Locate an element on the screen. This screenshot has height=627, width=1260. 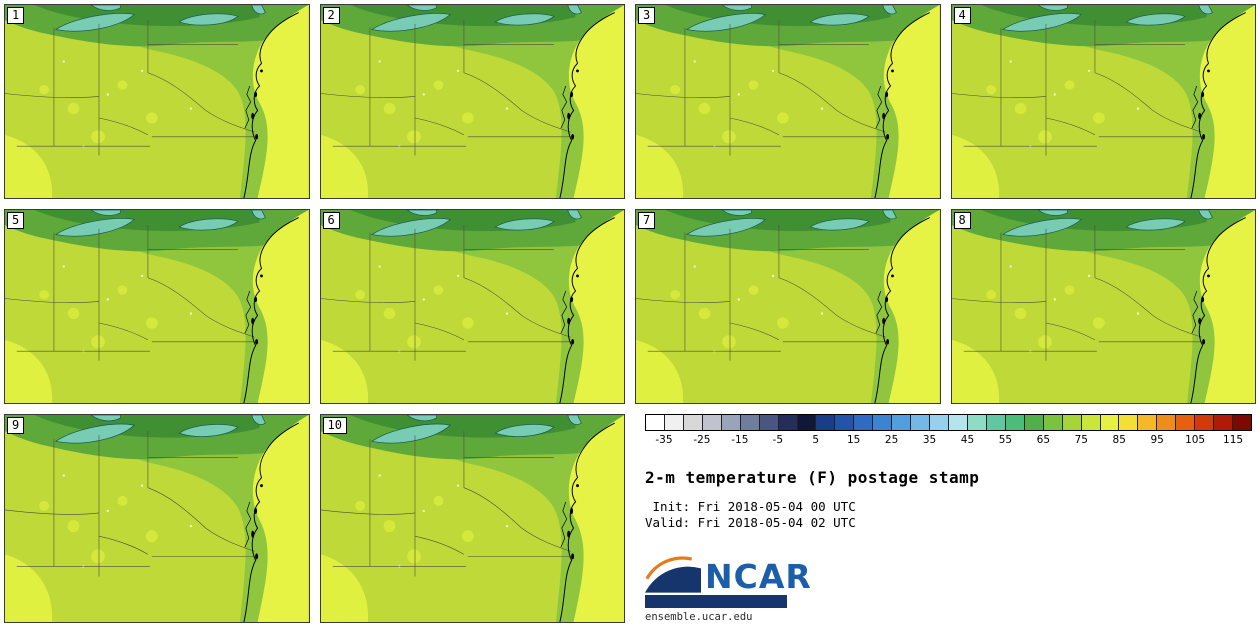
member-panel-3: 3 is located at coordinates (788, 101).